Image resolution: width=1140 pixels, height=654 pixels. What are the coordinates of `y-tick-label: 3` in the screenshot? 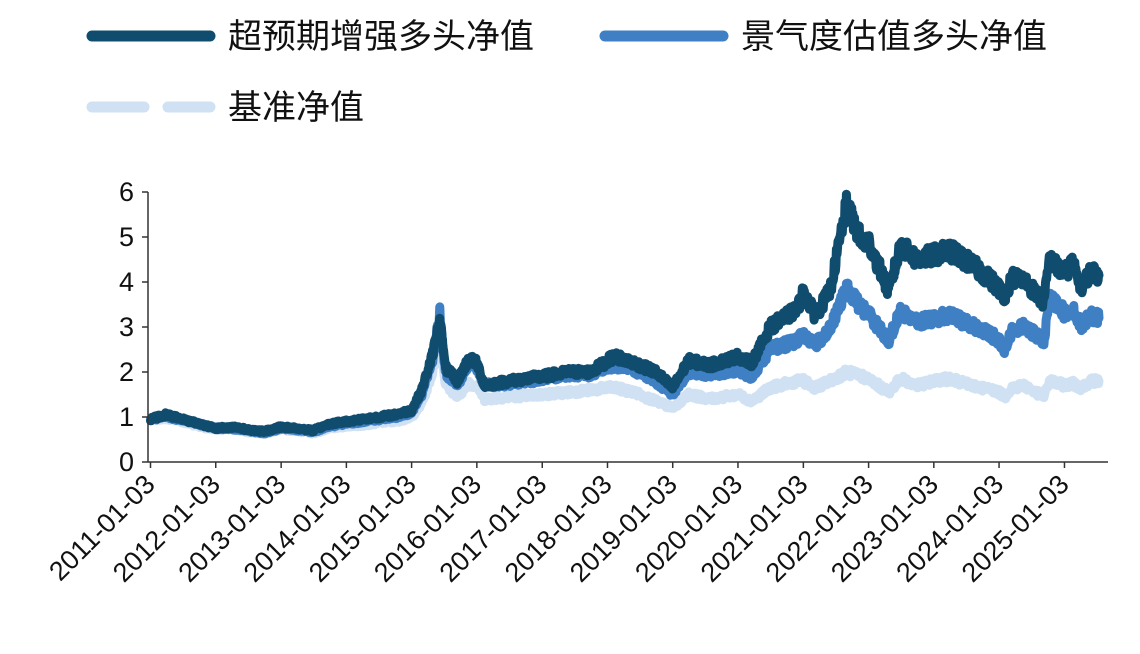 It's located at (126, 327).